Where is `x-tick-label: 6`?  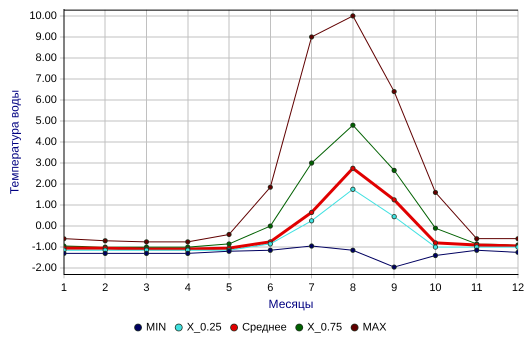
x-tick-label: 6 is located at coordinates (270, 288).